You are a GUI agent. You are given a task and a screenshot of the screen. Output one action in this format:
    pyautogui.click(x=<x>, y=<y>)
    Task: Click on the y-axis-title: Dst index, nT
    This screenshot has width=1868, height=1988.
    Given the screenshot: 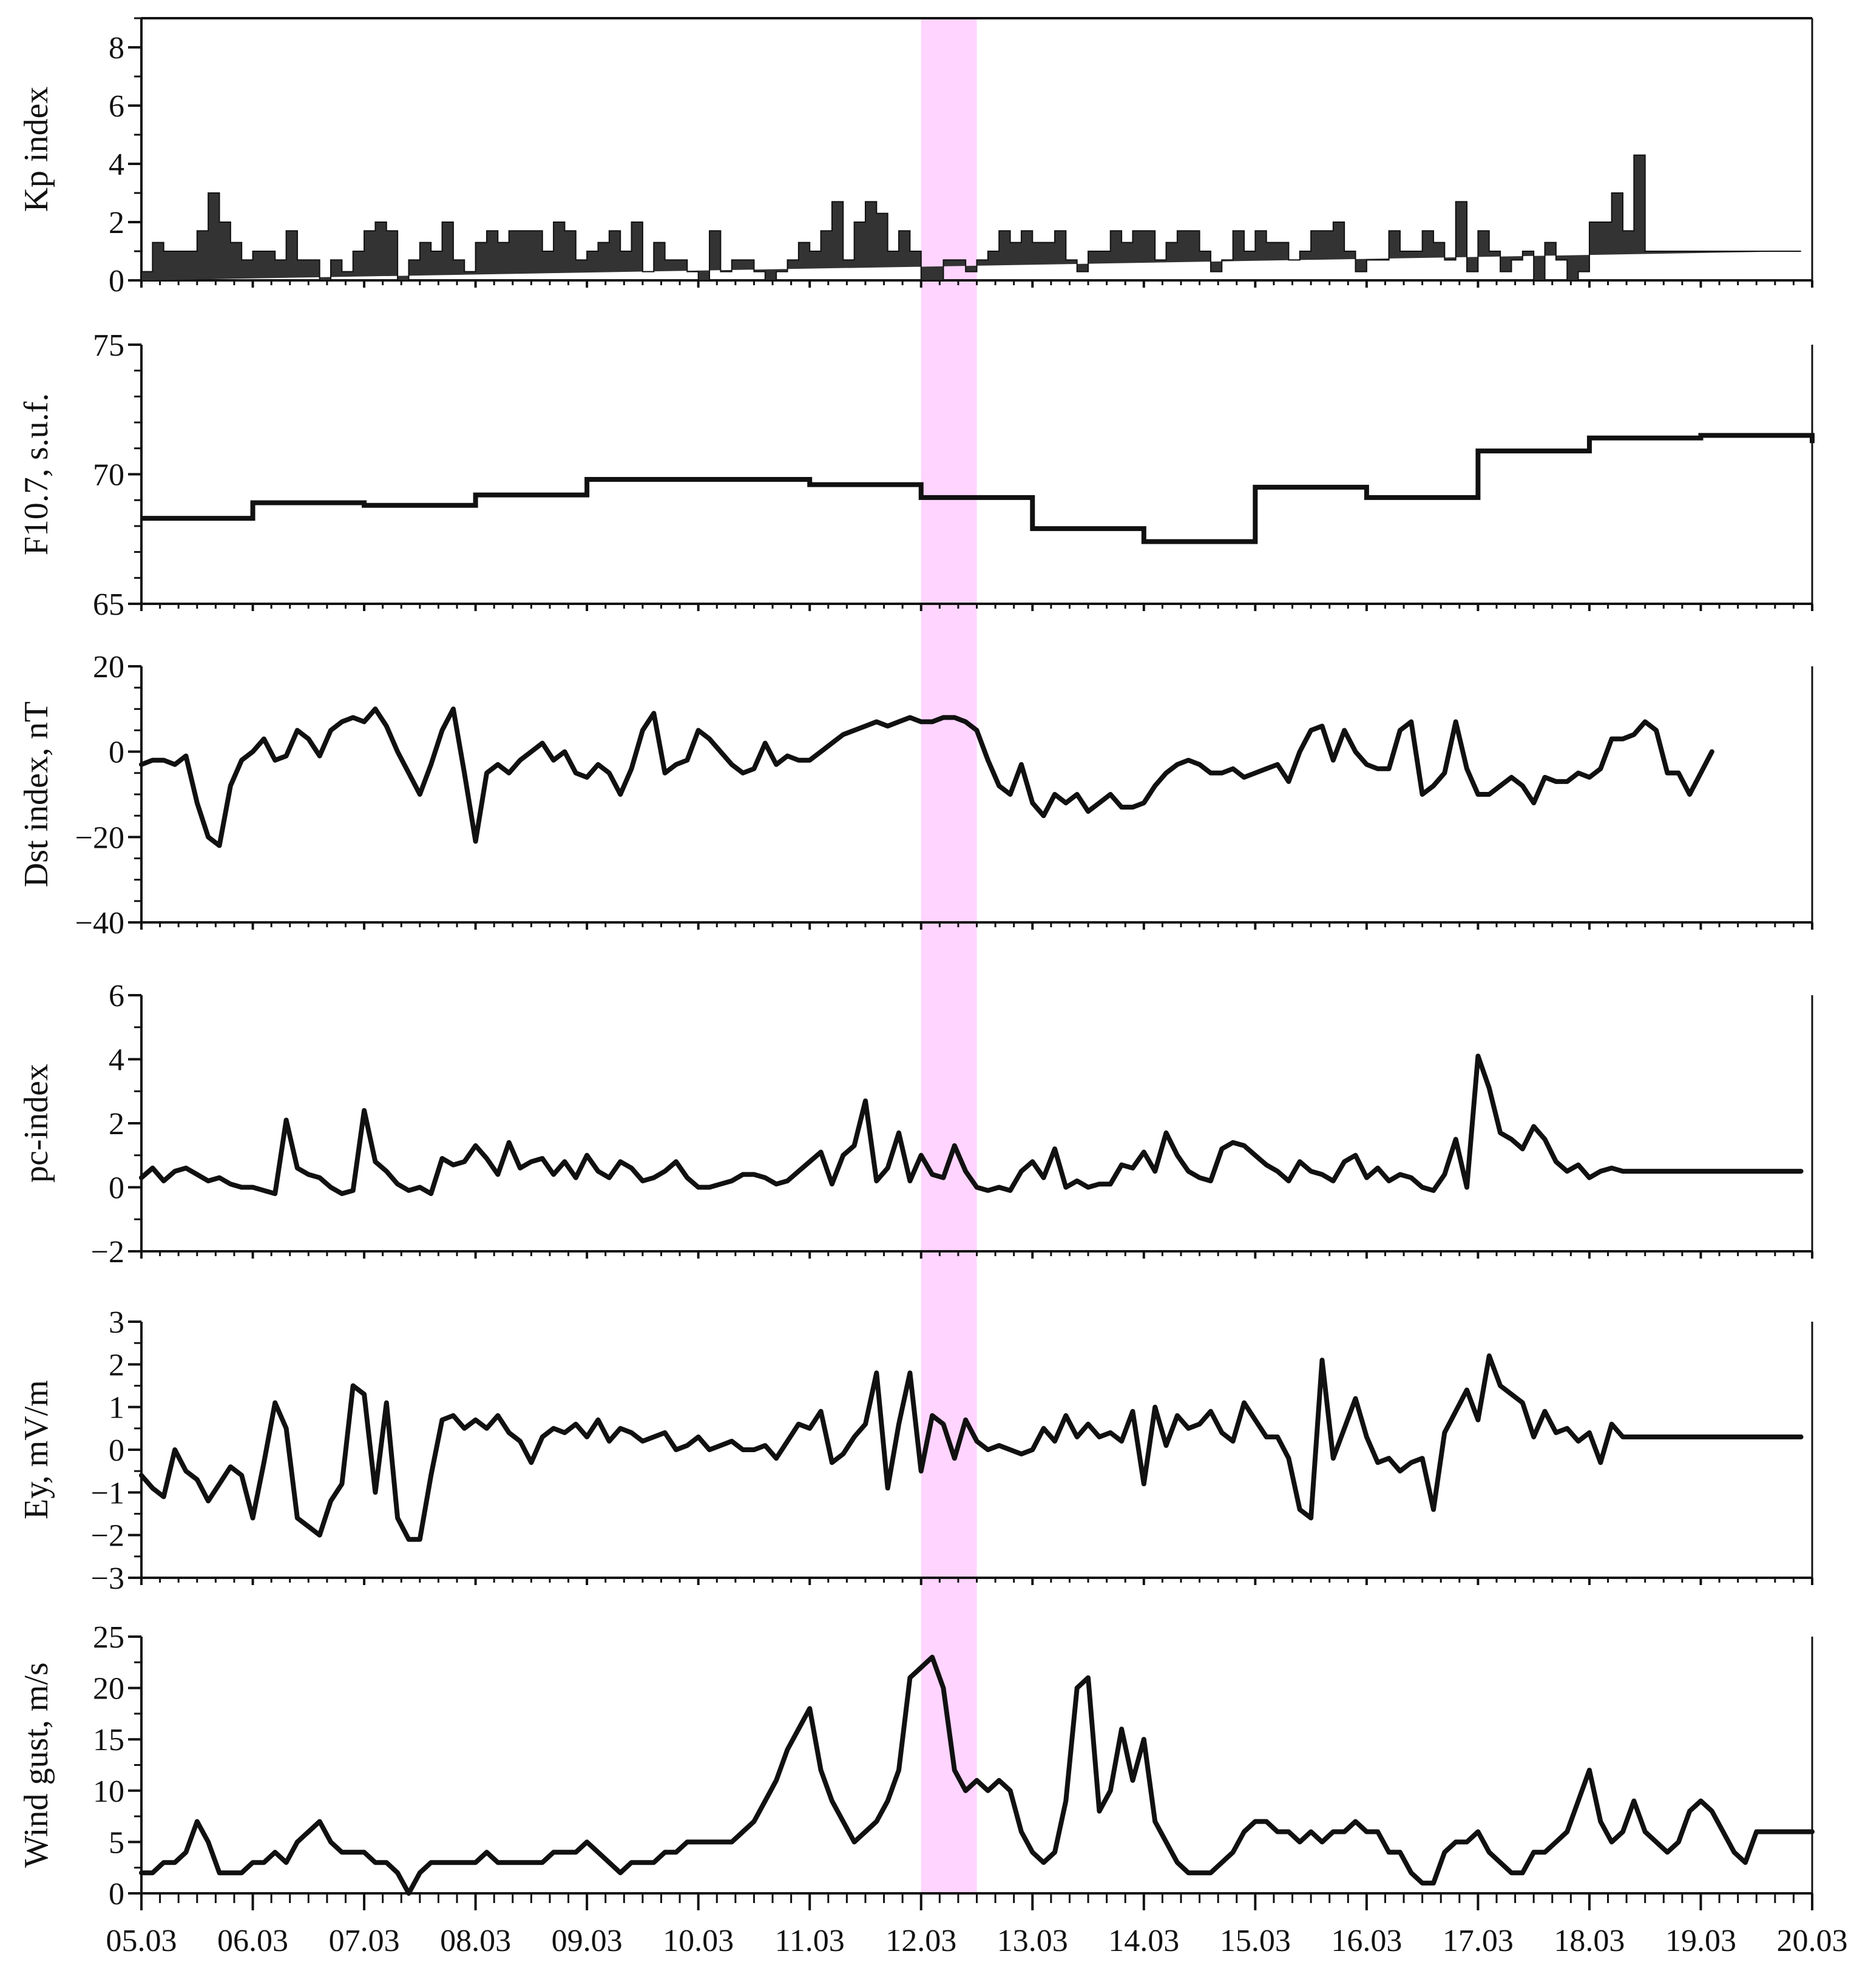 What is the action you would take?
    pyautogui.click(x=36, y=794)
    